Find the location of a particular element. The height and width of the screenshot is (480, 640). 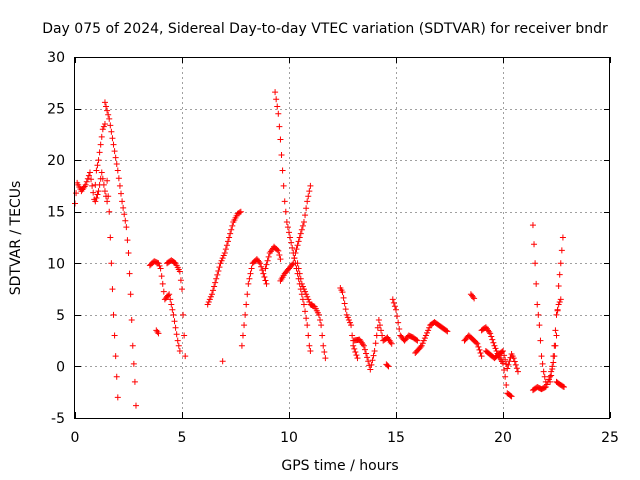

x-tick-label: 20 is located at coordinates (503, 438).